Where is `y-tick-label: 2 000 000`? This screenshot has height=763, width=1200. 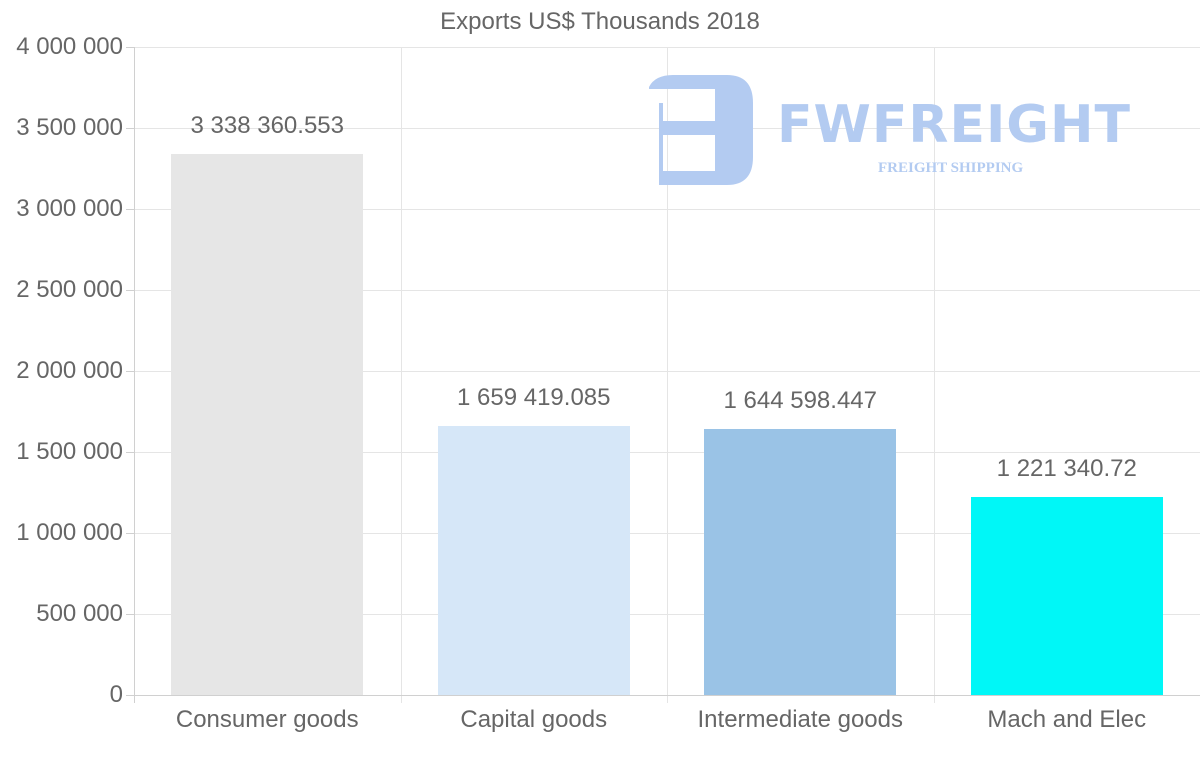 y-tick-label: 2 000 000 is located at coordinates (69, 370).